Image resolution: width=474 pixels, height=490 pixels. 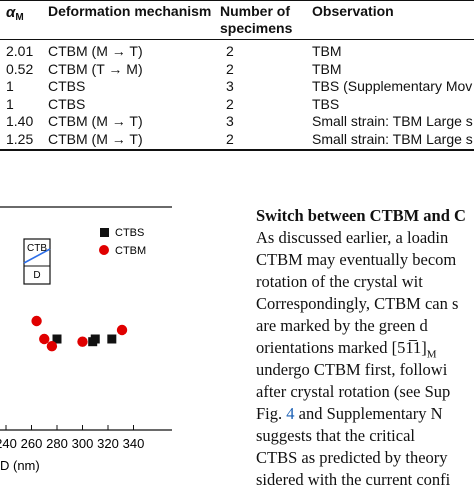 What do you see at coordinates (95, 68) in the screenshot?
I see `cell-mechanism: CTBM (T → M)` at bounding box center [95, 68].